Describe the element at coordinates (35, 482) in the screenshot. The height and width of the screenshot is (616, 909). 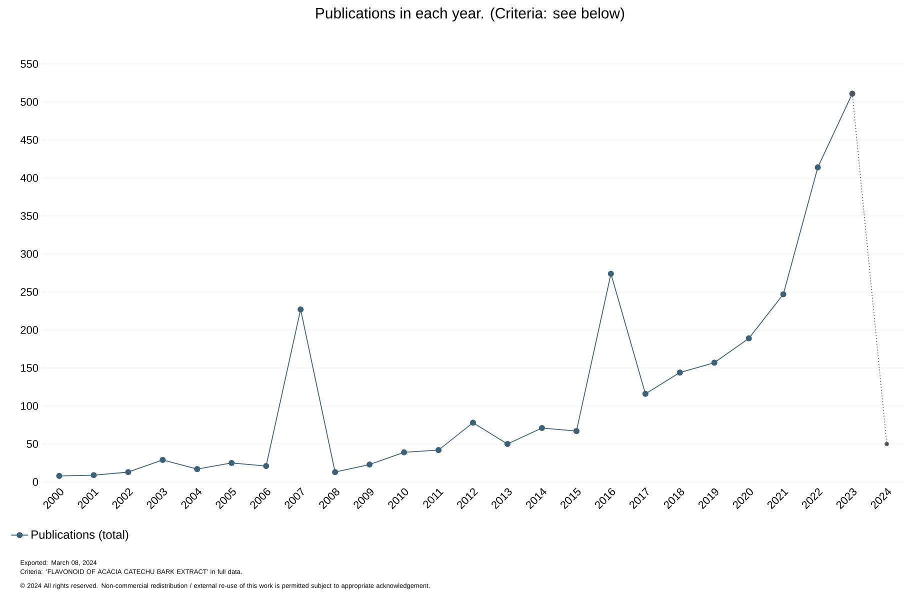
I see `y-tick-label: 0` at that location.